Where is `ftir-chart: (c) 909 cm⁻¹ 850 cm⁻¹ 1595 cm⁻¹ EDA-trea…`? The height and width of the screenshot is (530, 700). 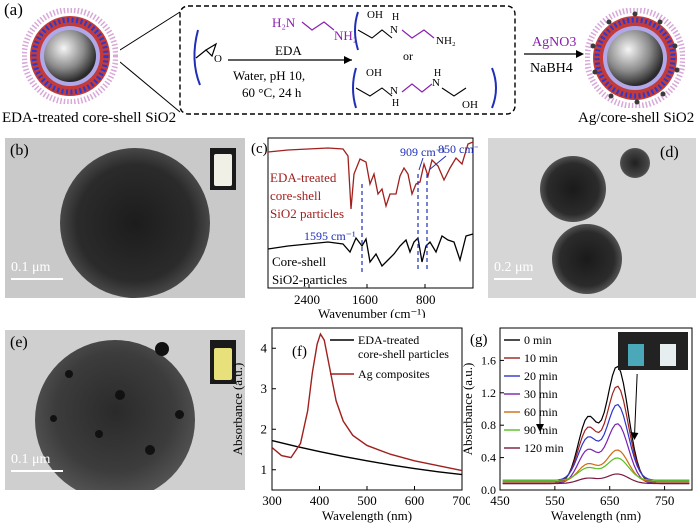
ftir-chart: (c) 909 cm⁻¹ 850 cm⁻¹ 1595 cm⁻¹ EDA-trea… is located at coordinates (364, 227).